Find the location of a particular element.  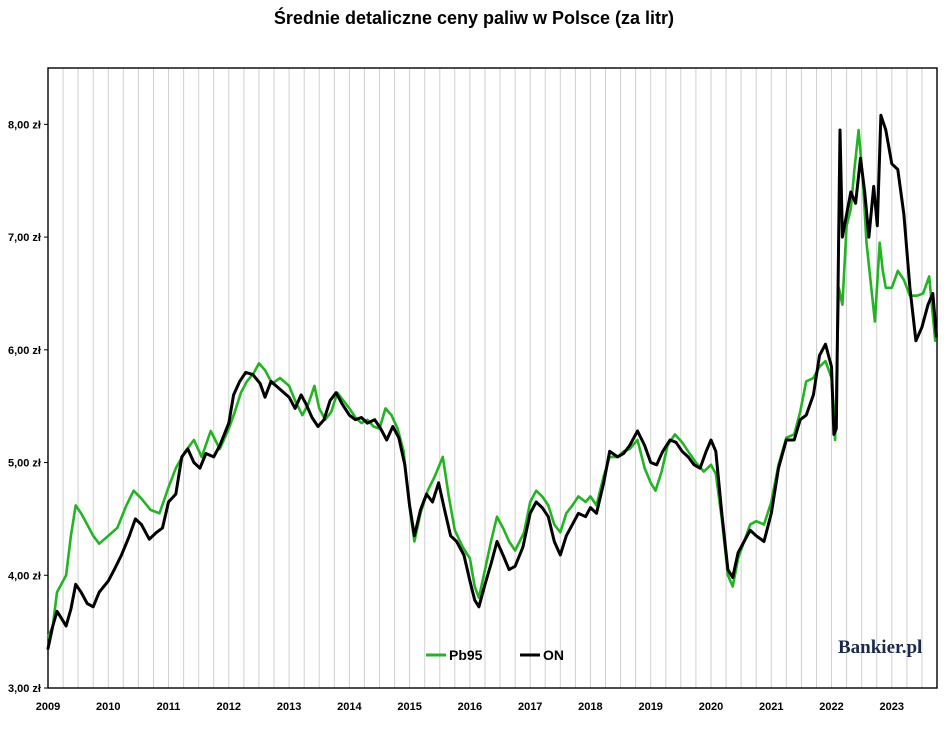

y-tick-label: 4,00 zł is located at coordinates (24, 576).